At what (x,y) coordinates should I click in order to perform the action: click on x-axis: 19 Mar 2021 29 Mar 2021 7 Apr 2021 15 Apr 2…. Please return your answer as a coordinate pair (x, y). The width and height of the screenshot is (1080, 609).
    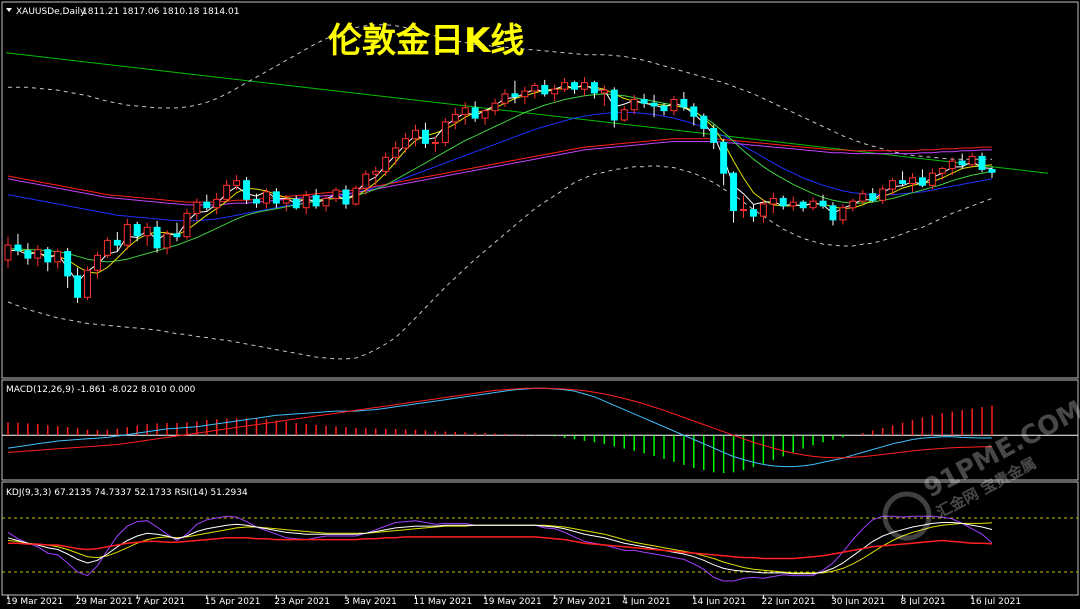
    Looking at the image, I should click on (513, 601).